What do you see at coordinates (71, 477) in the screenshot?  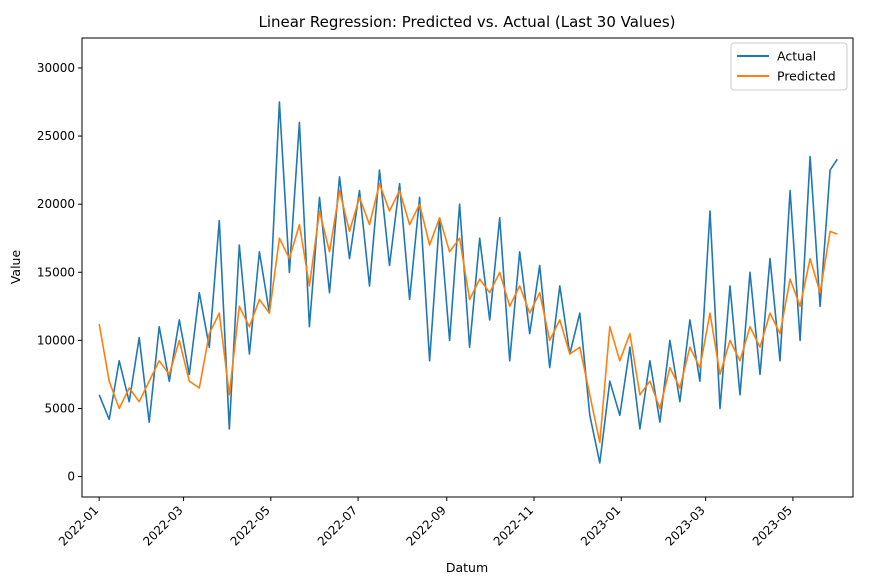 I see `y-tick-label: 0` at bounding box center [71, 477].